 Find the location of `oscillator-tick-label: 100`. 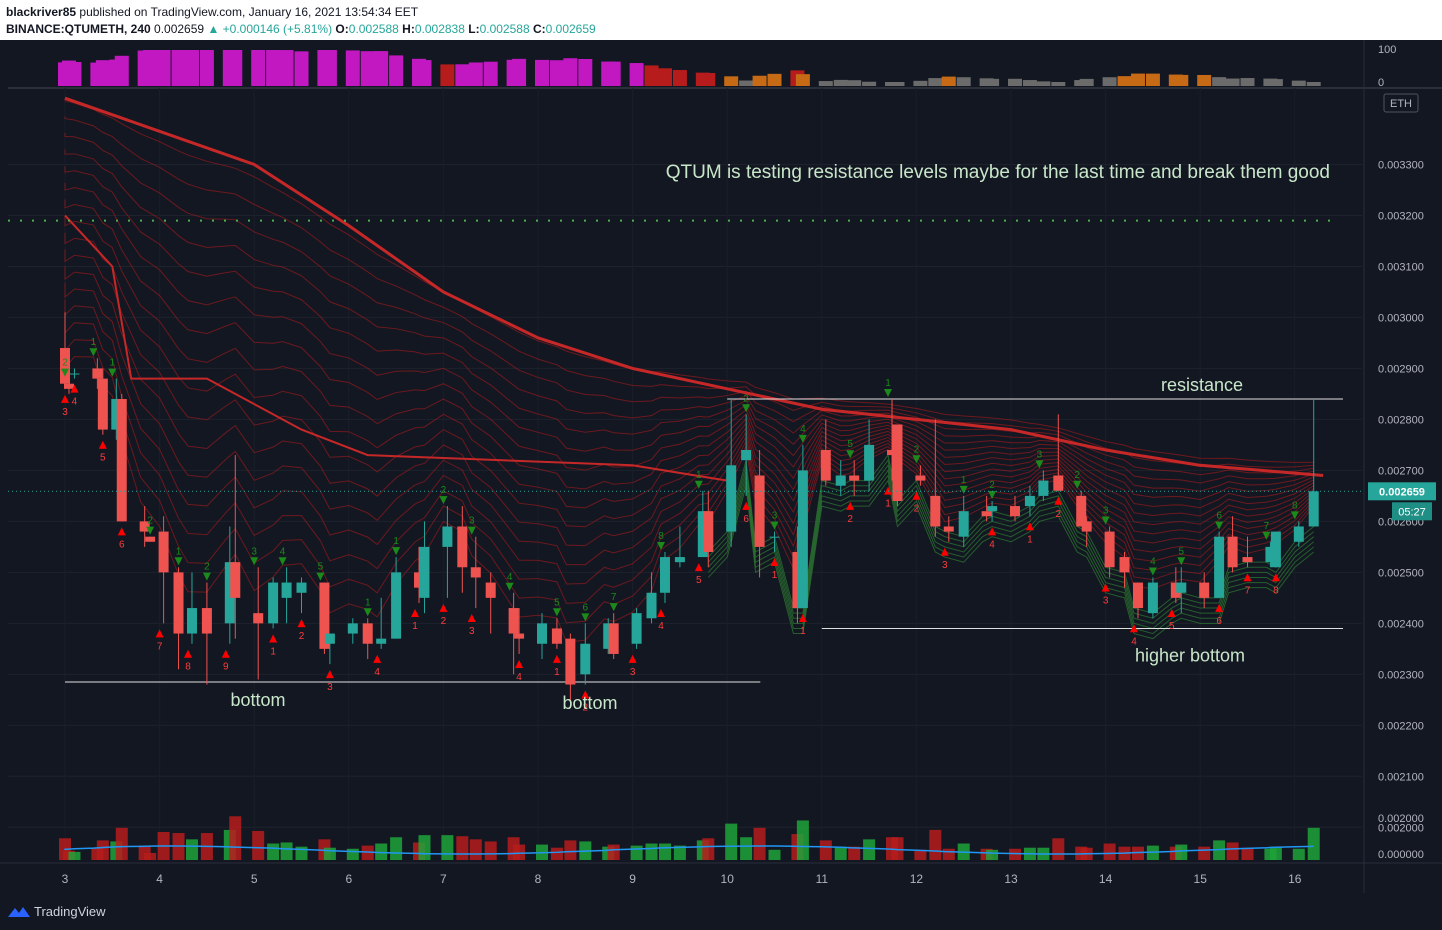

oscillator-tick-label: 100 is located at coordinates (1387, 50).